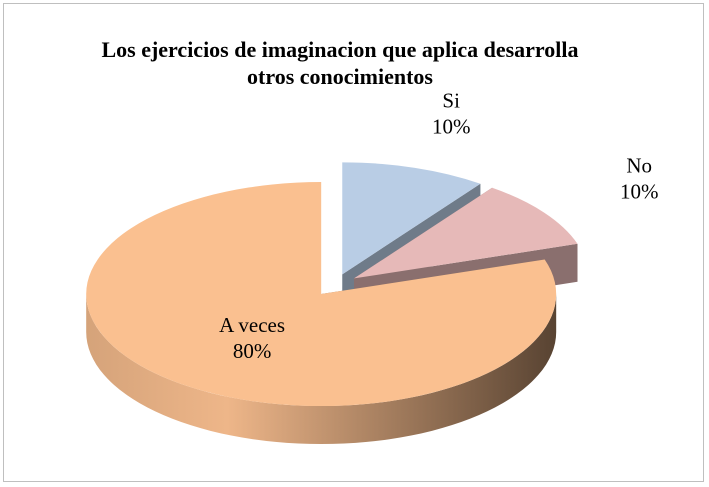  Describe the element at coordinates (252, 351) in the screenshot. I see `slice-value-label: 80%` at that location.